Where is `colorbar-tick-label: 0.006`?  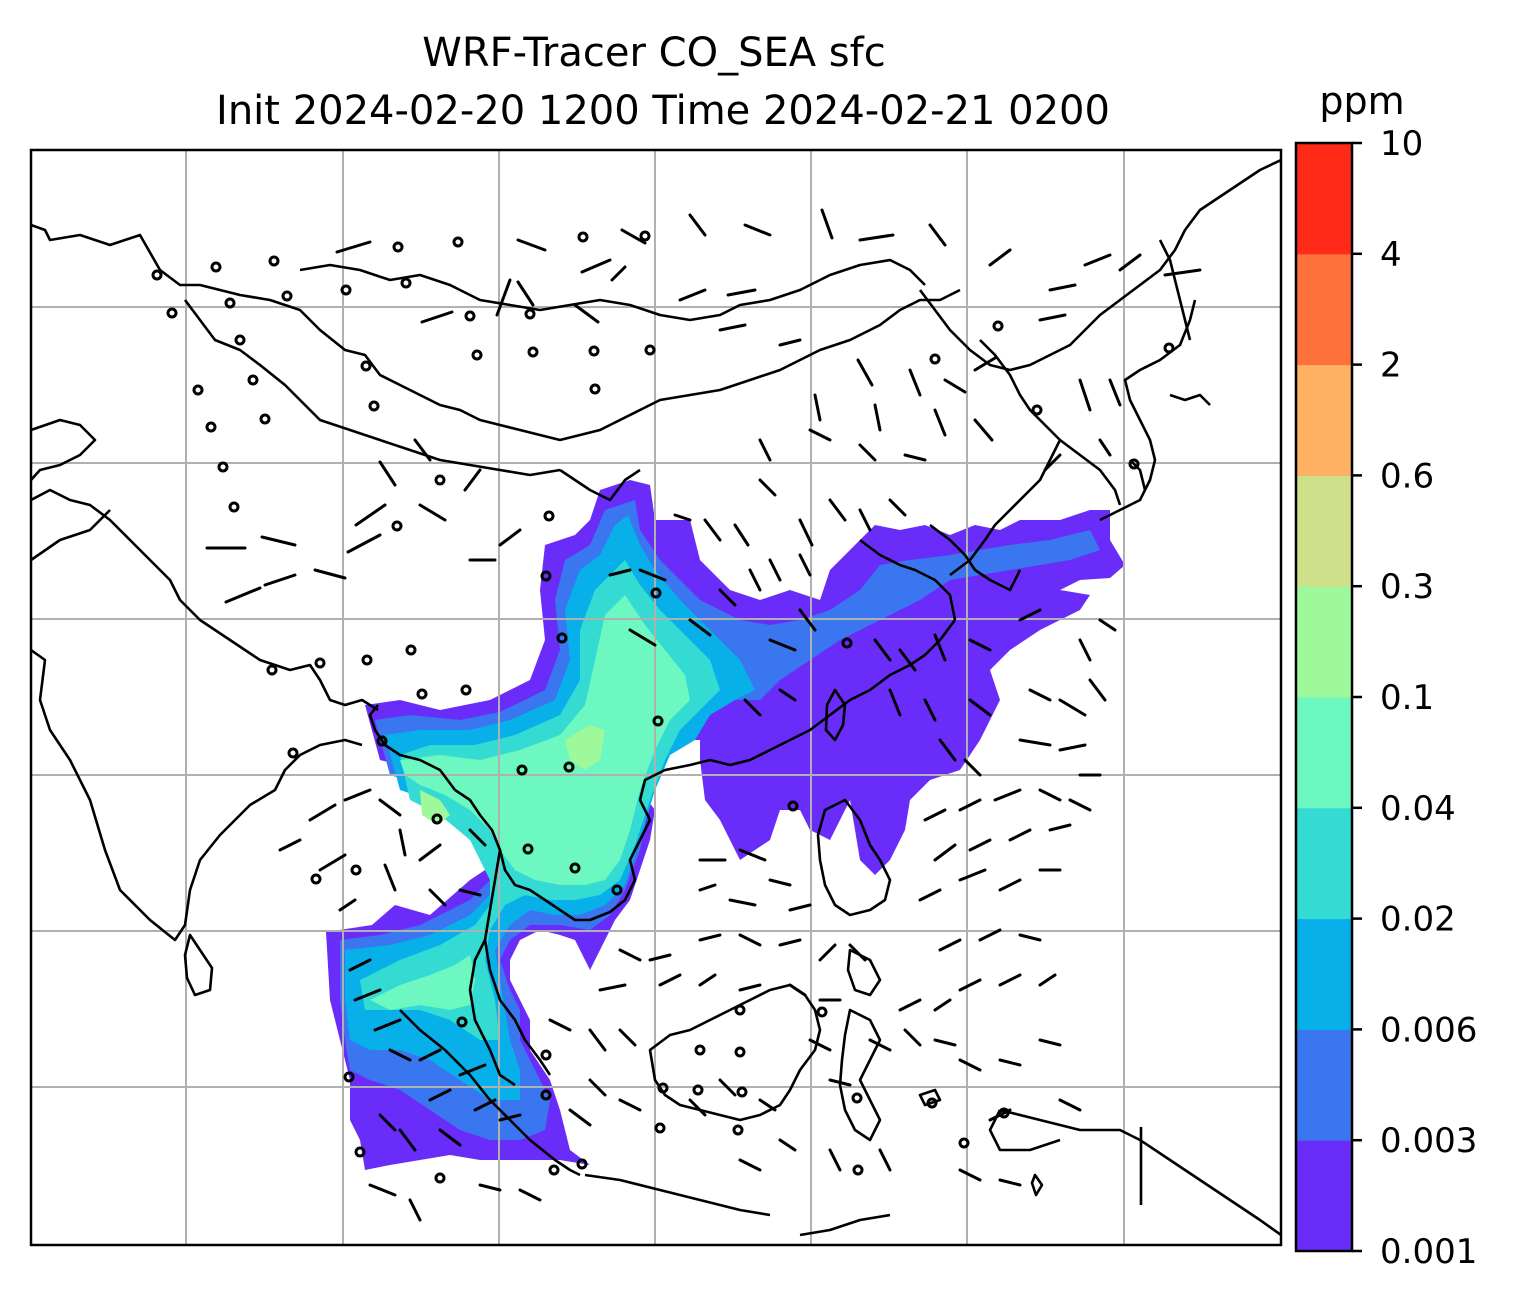 colorbar-tick-label: 0.006 is located at coordinates (1428, 1030).